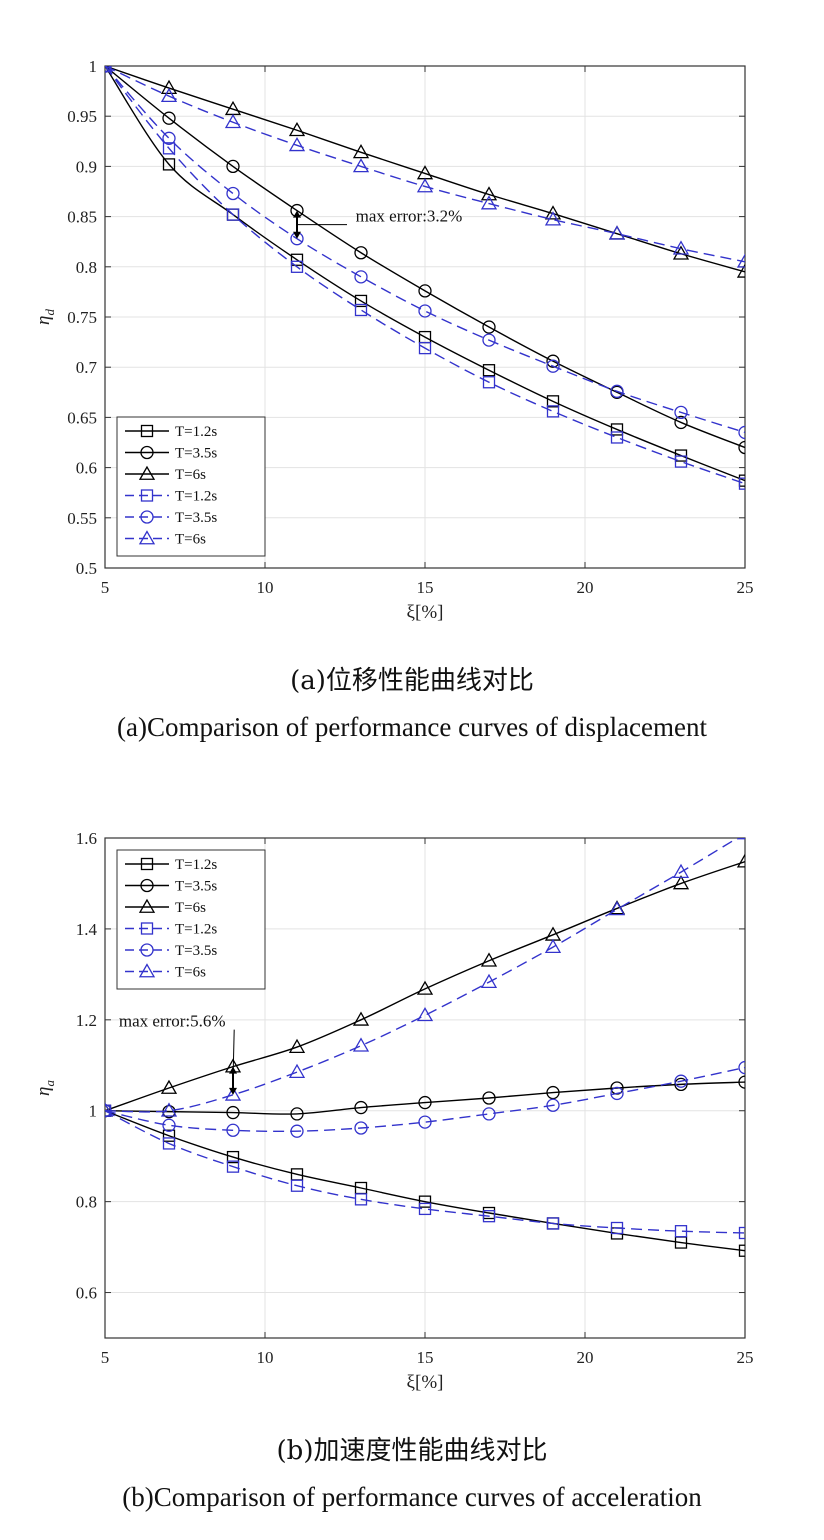 This screenshot has width=824, height=1540. What do you see at coordinates (82, 518) in the screenshot?
I see `y-tick-label: 0.55` at bounding box center [82, 518].